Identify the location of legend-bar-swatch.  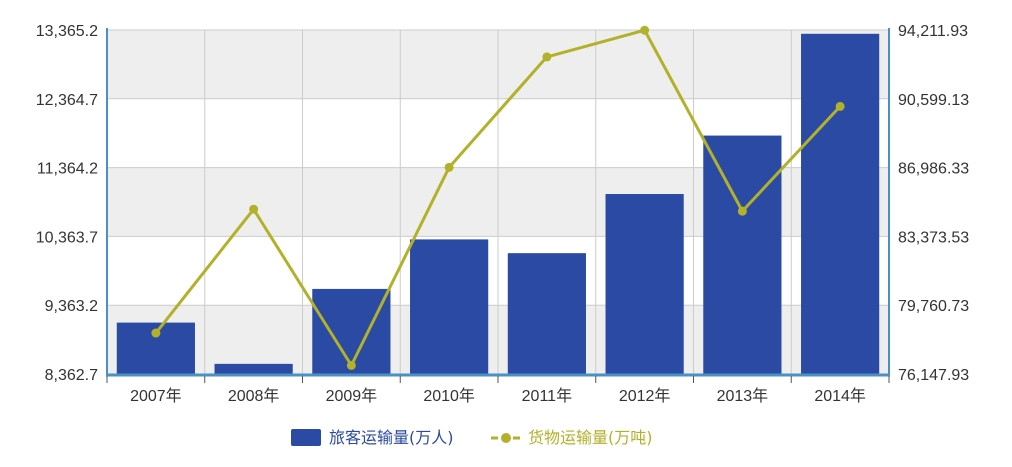
(306, 437).